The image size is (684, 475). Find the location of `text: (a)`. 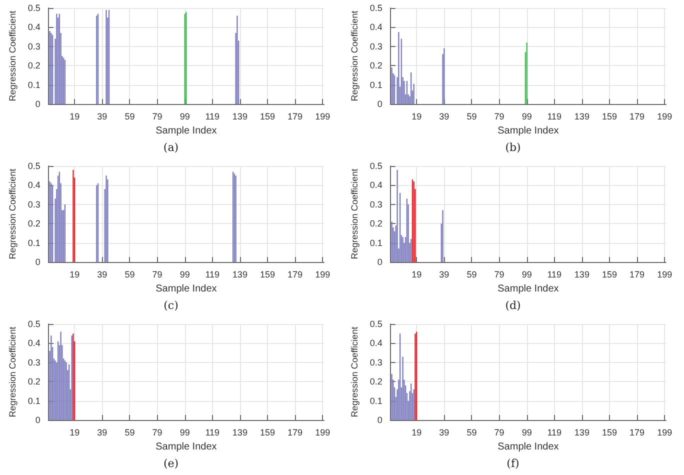

text: (a) is located at coordinates (171, 147).